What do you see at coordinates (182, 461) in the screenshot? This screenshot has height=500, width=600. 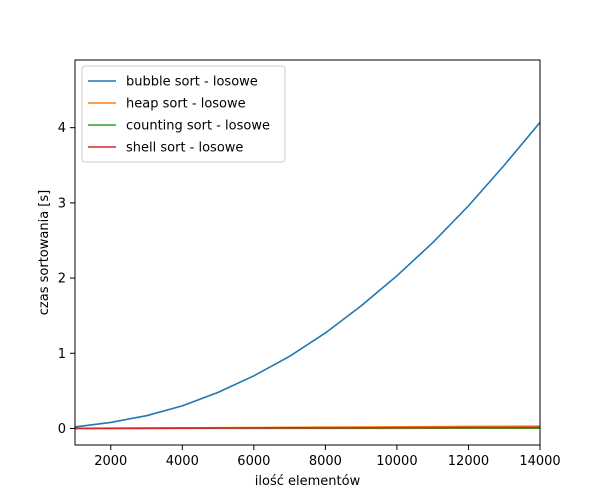 I see `x-tick-label: 4000` at bounding box center [182, 461].